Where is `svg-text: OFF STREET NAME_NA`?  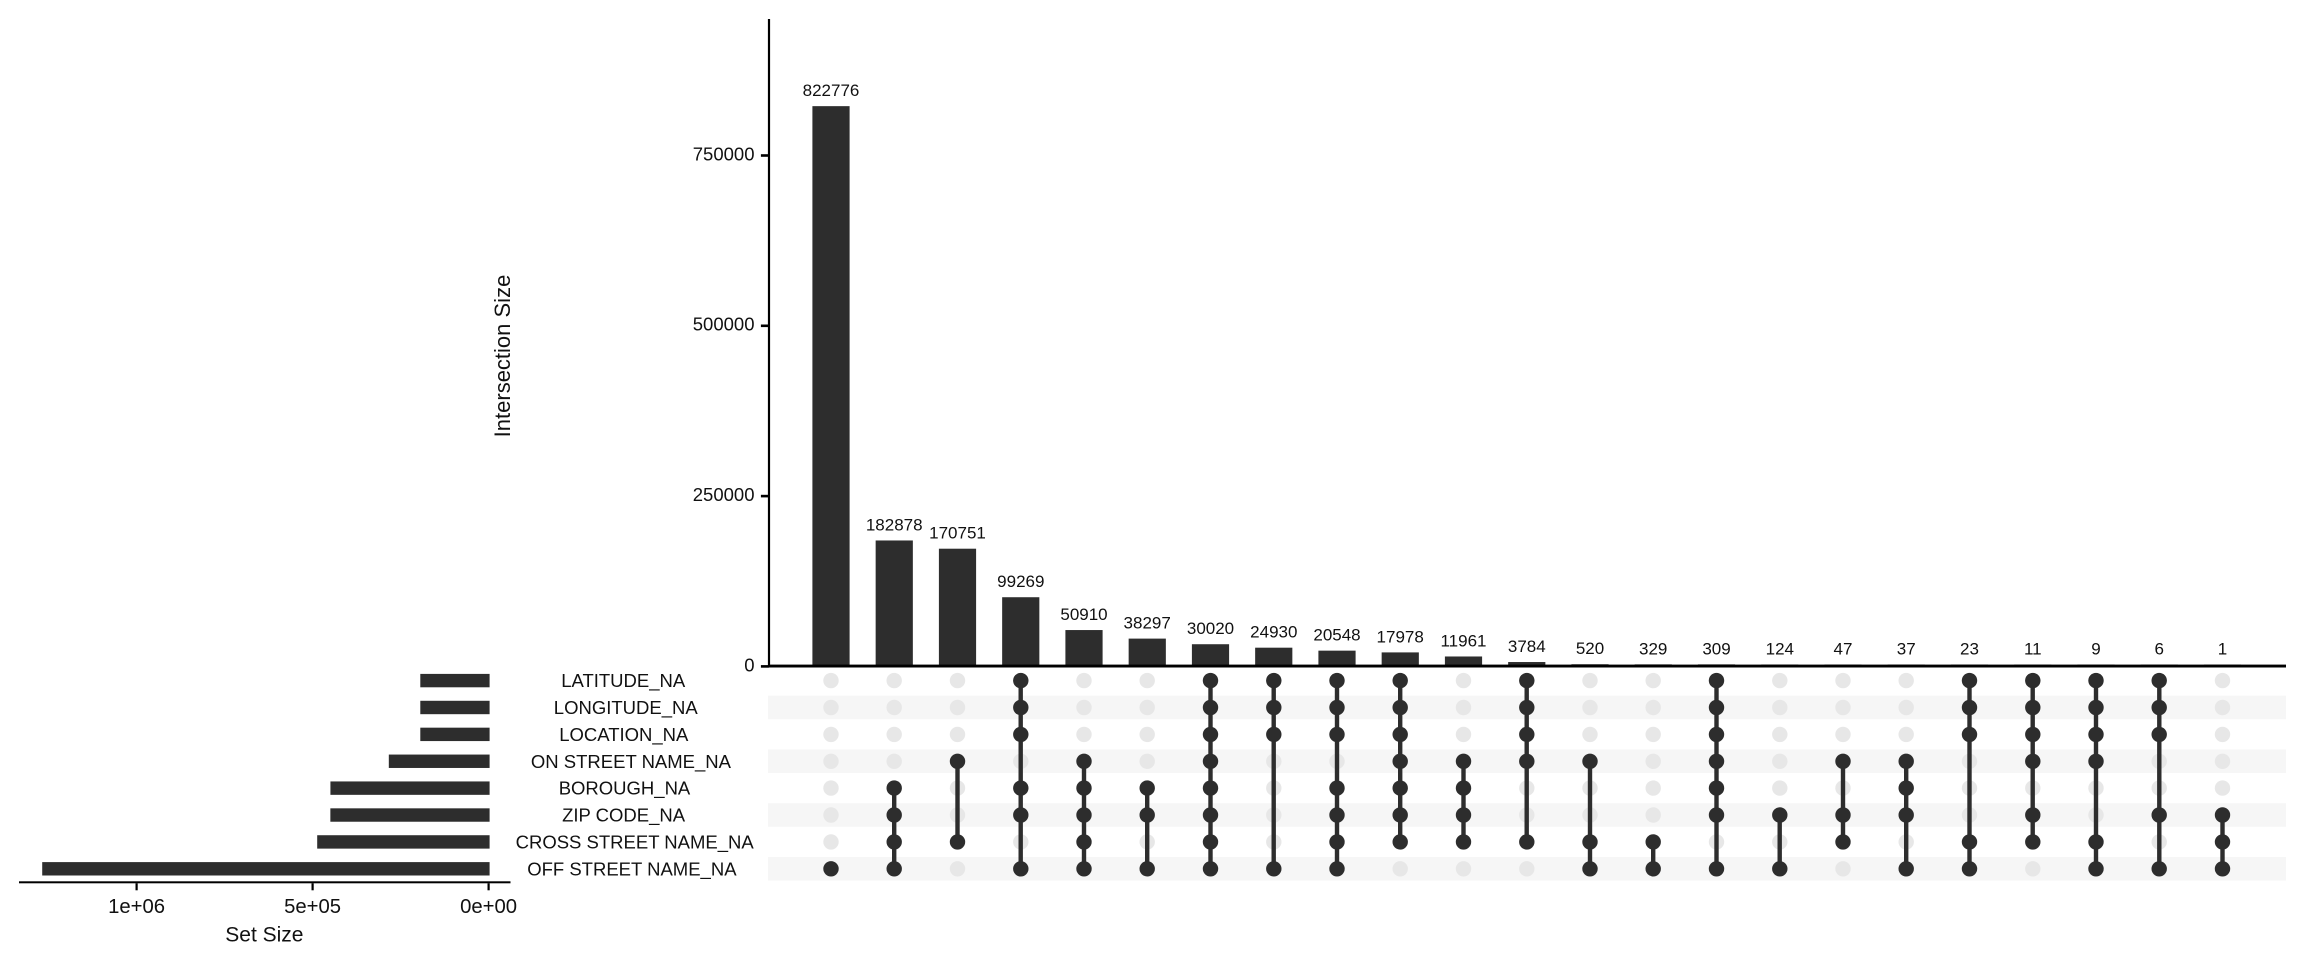
svg-text: OFF STREET NAME_NA is located at coordinates (632, 869).